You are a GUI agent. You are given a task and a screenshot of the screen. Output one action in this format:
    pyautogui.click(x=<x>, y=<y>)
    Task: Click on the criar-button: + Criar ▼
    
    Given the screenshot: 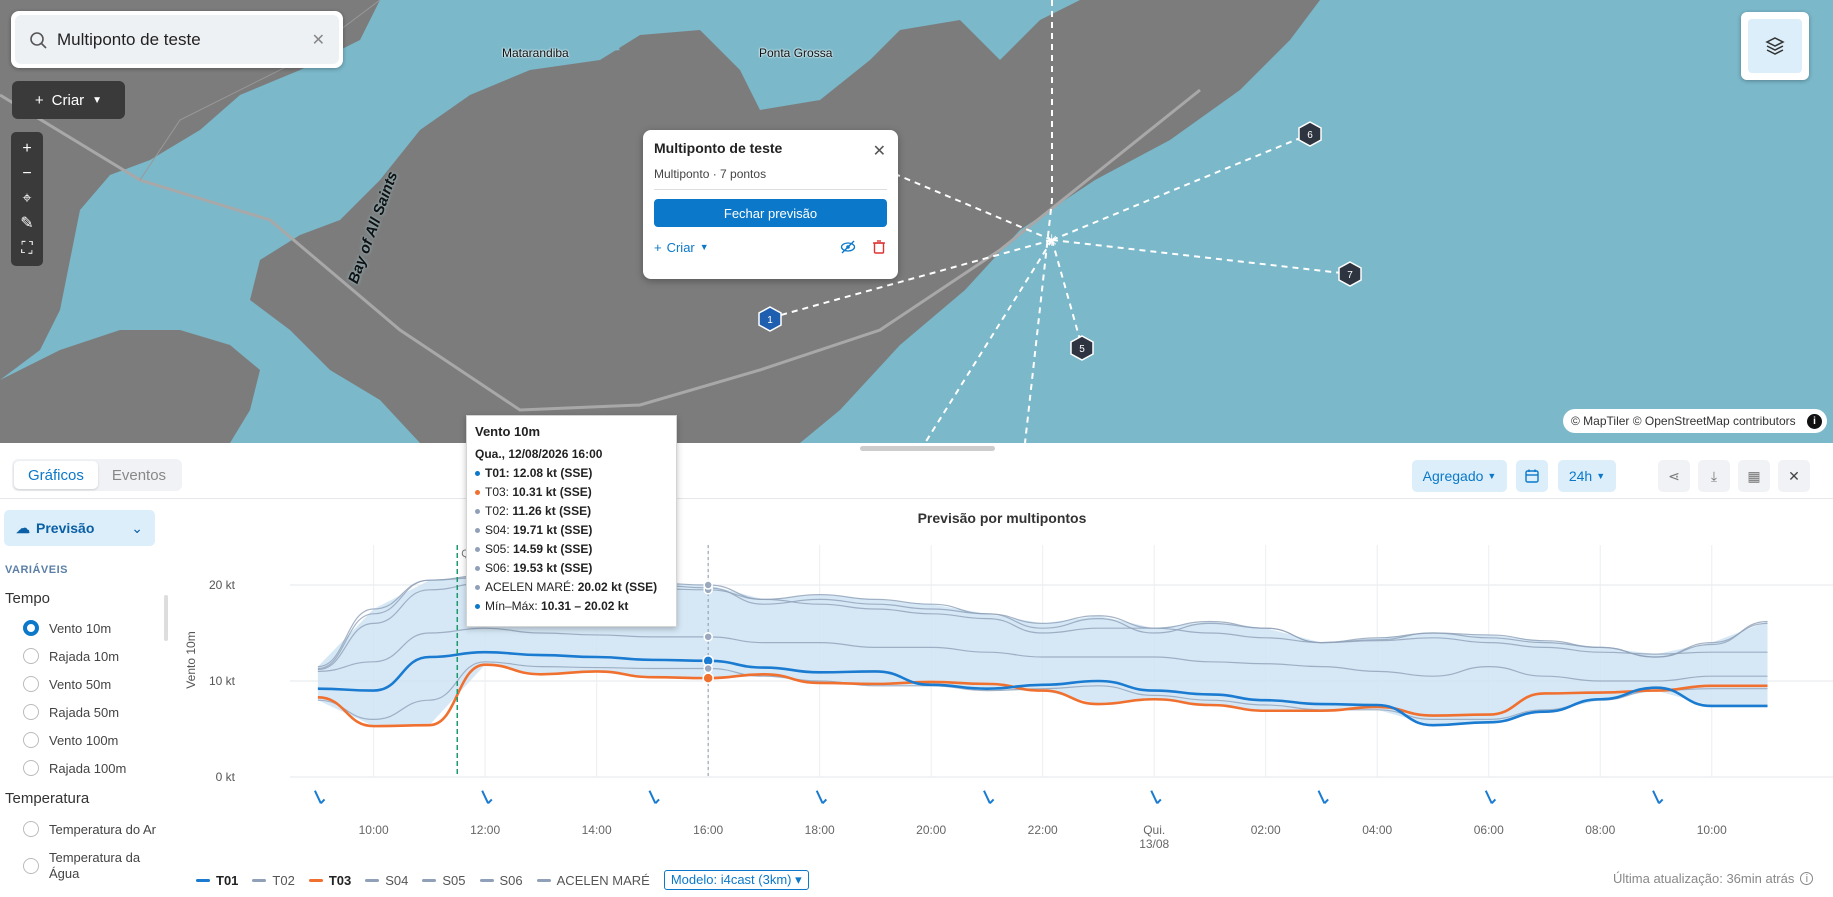 What is the action you would take?
    pyautogui.click(x=68, y=100)
    